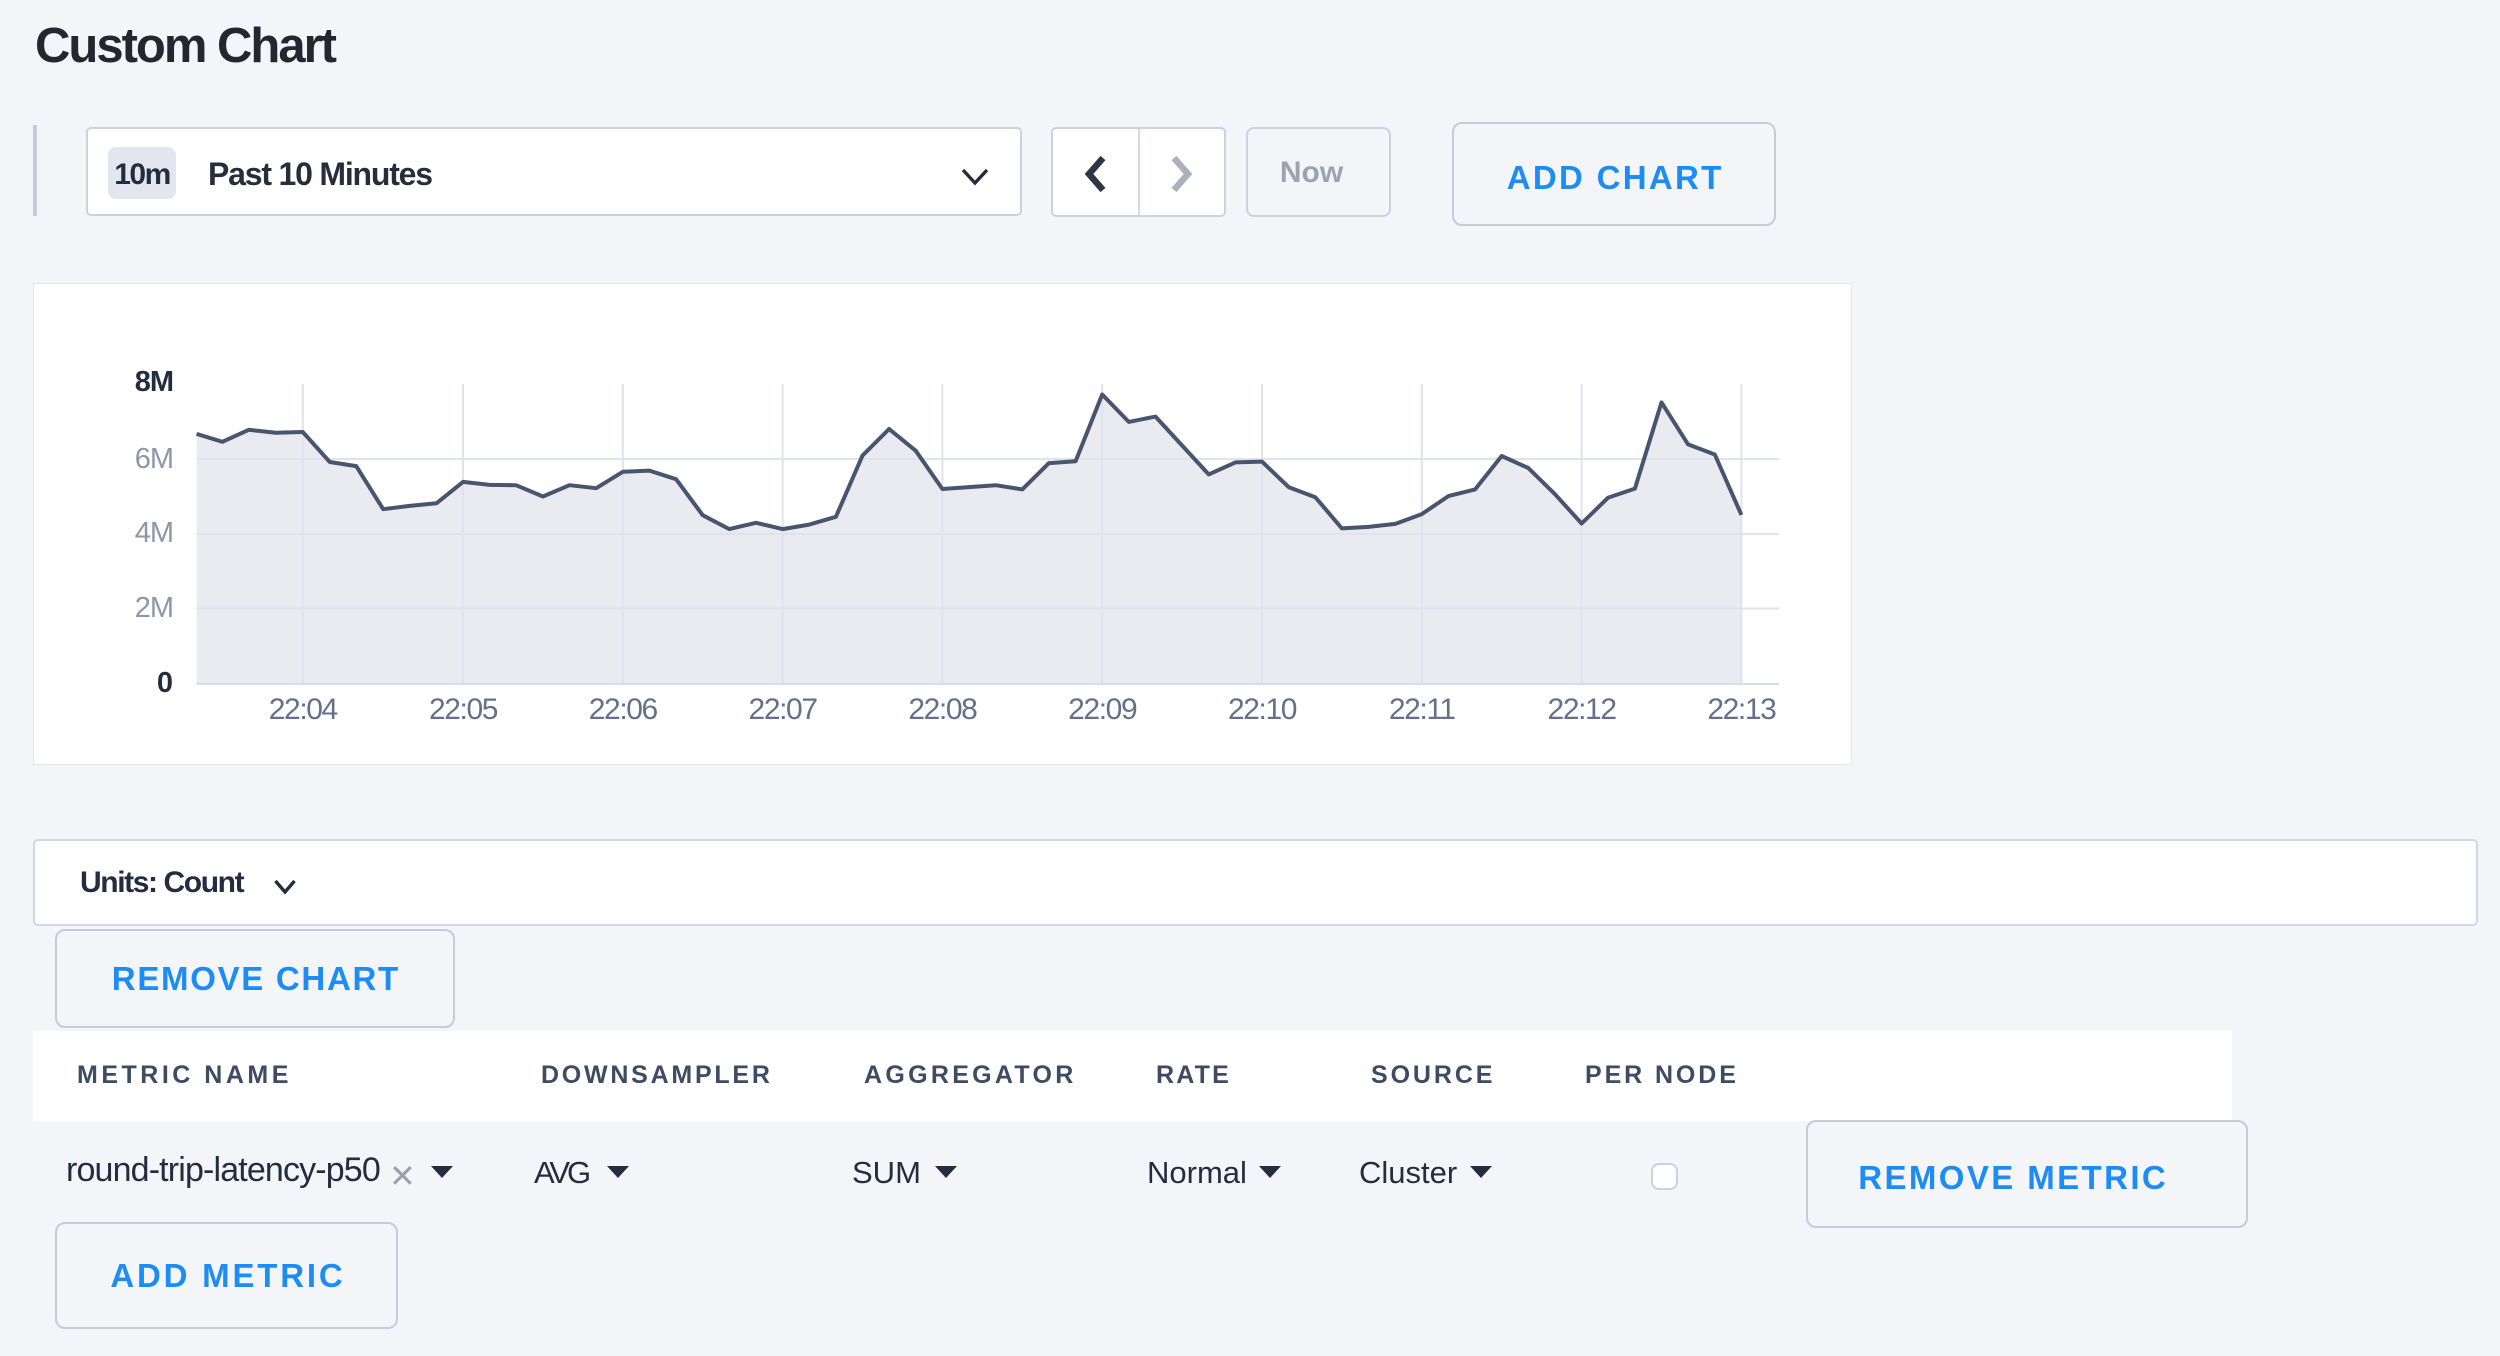  I want to click on svg-text: 22:04, so click(303, 709).